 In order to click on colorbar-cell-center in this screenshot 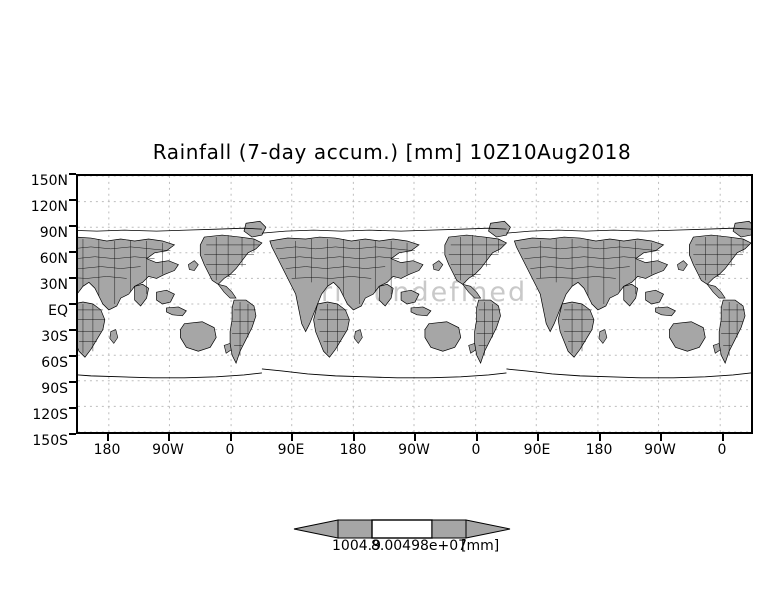, I will do `click(402, 529)`.